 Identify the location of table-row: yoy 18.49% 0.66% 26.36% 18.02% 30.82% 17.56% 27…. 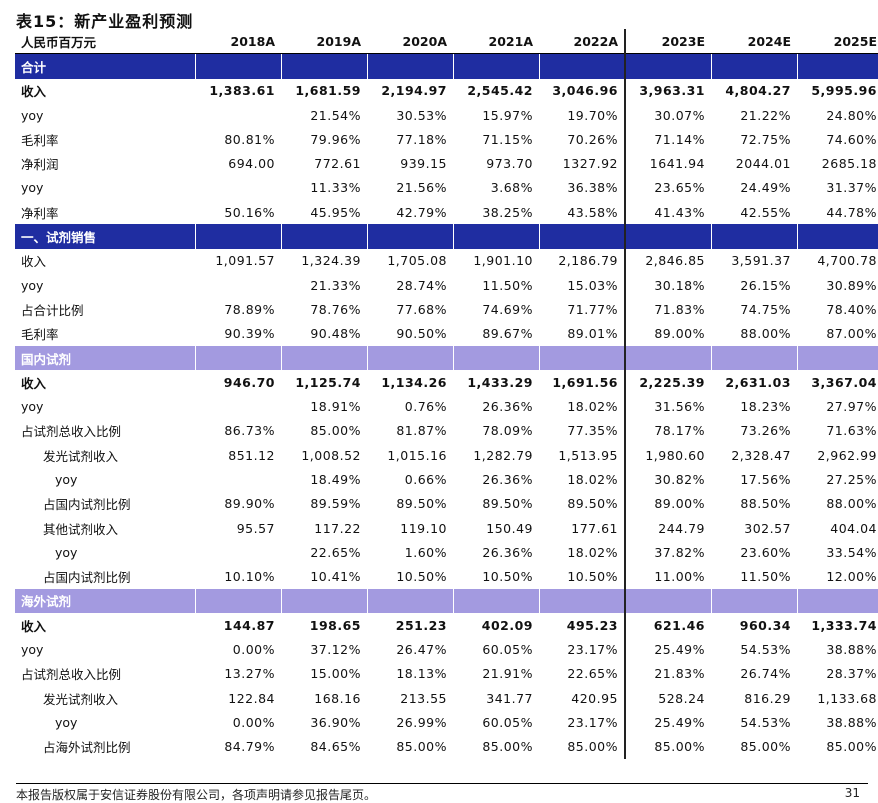
(446, 479).